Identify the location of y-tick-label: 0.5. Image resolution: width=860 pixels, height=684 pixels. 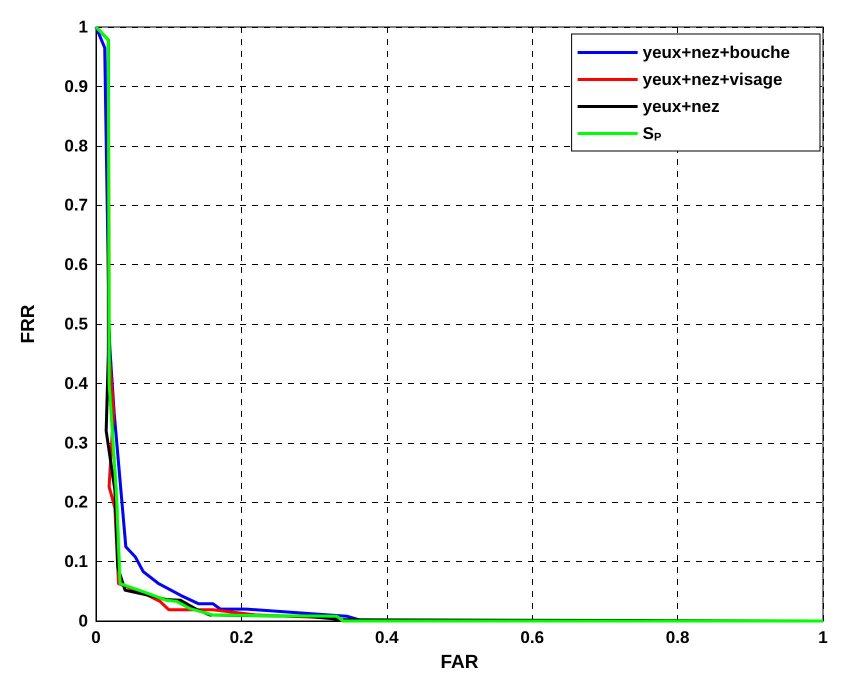
(76, 324).